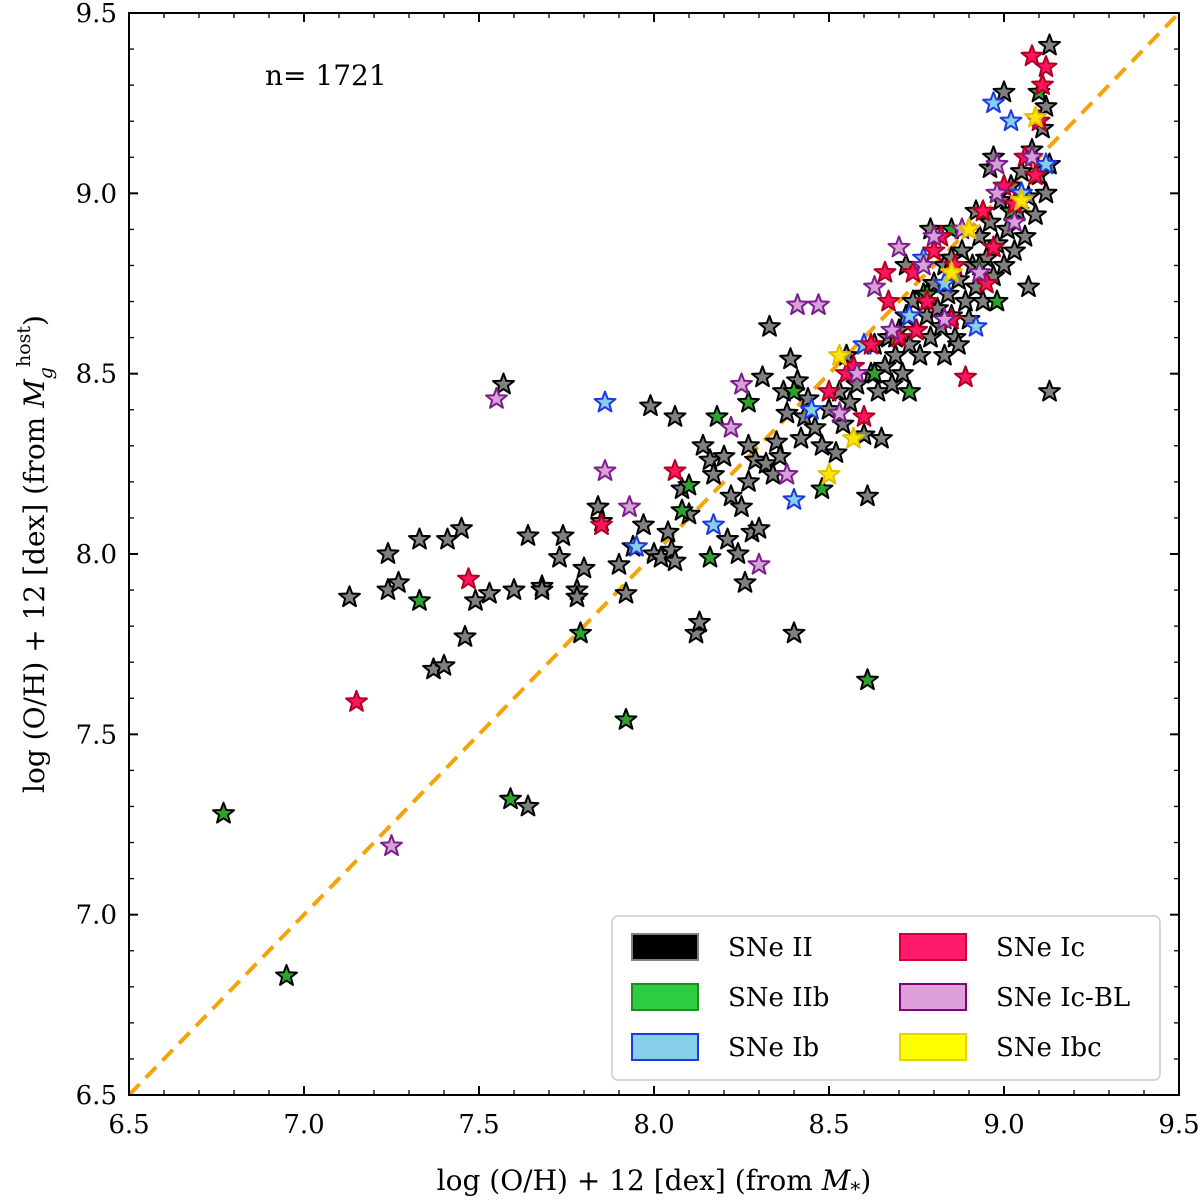  Describe the element at coordinates (778, 998) in the screenshot. I see `legend-label: SNe IIb` at that location.